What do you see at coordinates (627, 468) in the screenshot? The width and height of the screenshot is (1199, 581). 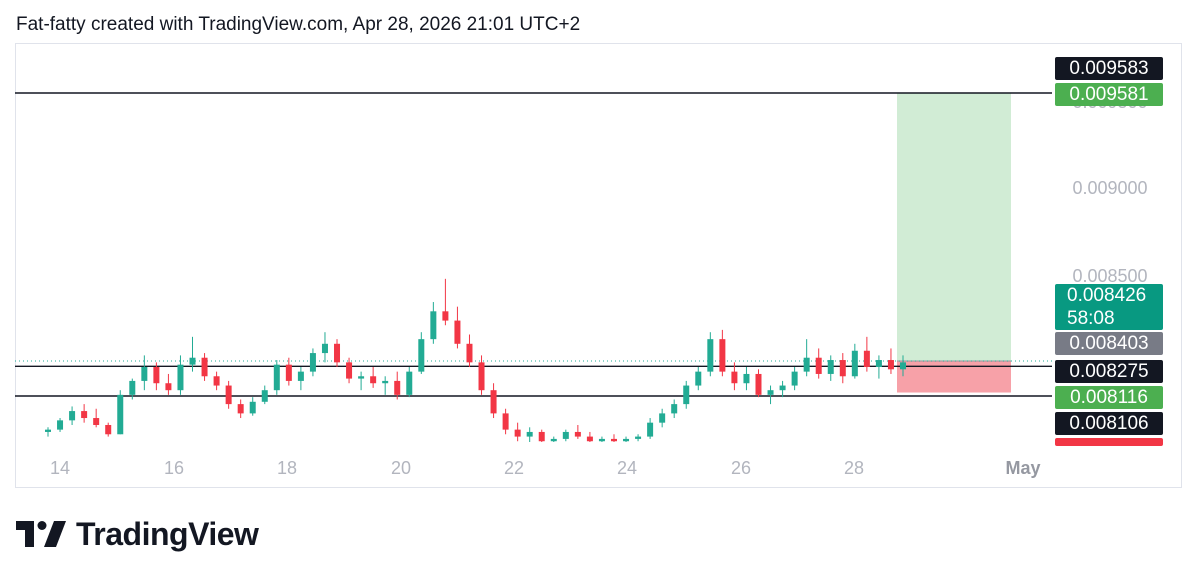 I see `x-tick-label: 24` at bounding box center [627, 468].